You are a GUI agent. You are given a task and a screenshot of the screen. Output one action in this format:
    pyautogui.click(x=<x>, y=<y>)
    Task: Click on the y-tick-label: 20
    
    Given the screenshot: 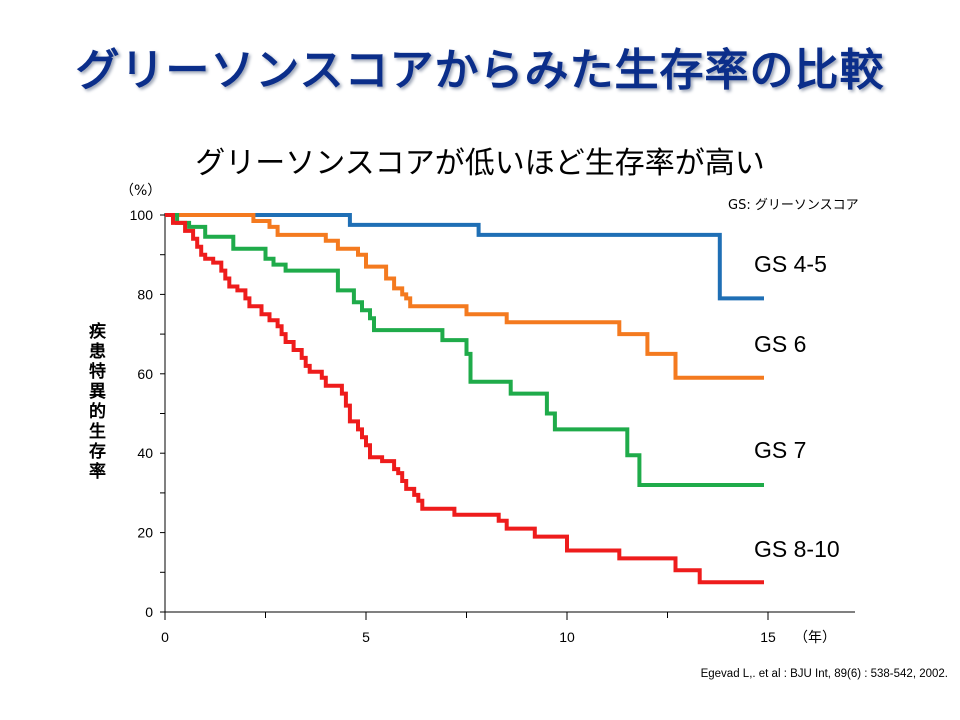 What is the action you would take?
    pyautogui.click(x=145, y=533)
    